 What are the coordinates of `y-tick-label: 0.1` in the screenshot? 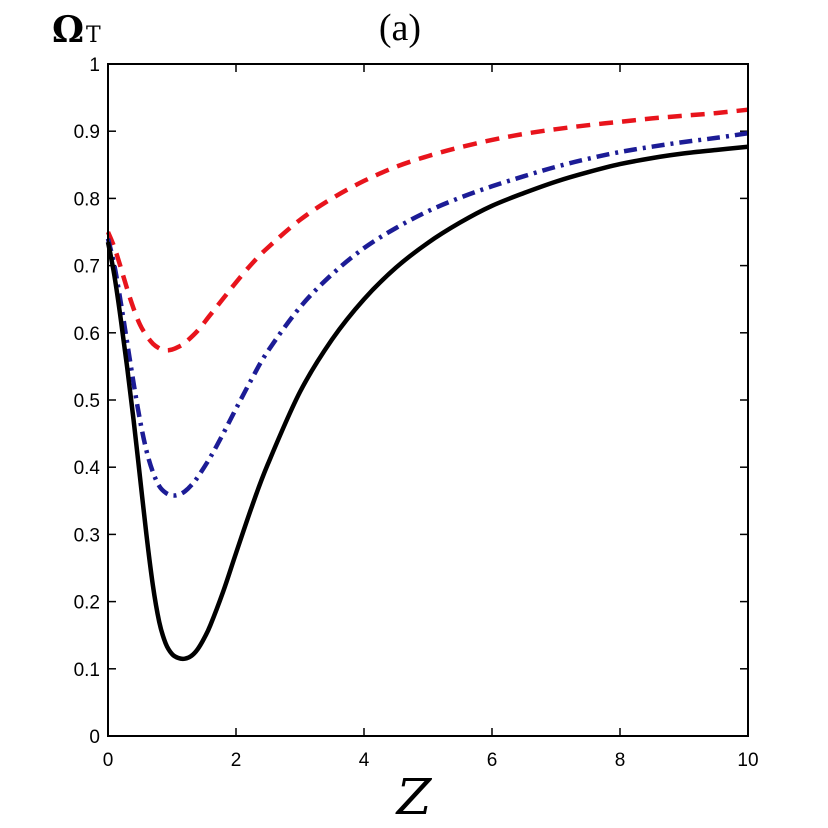 It's located at (87, 670).